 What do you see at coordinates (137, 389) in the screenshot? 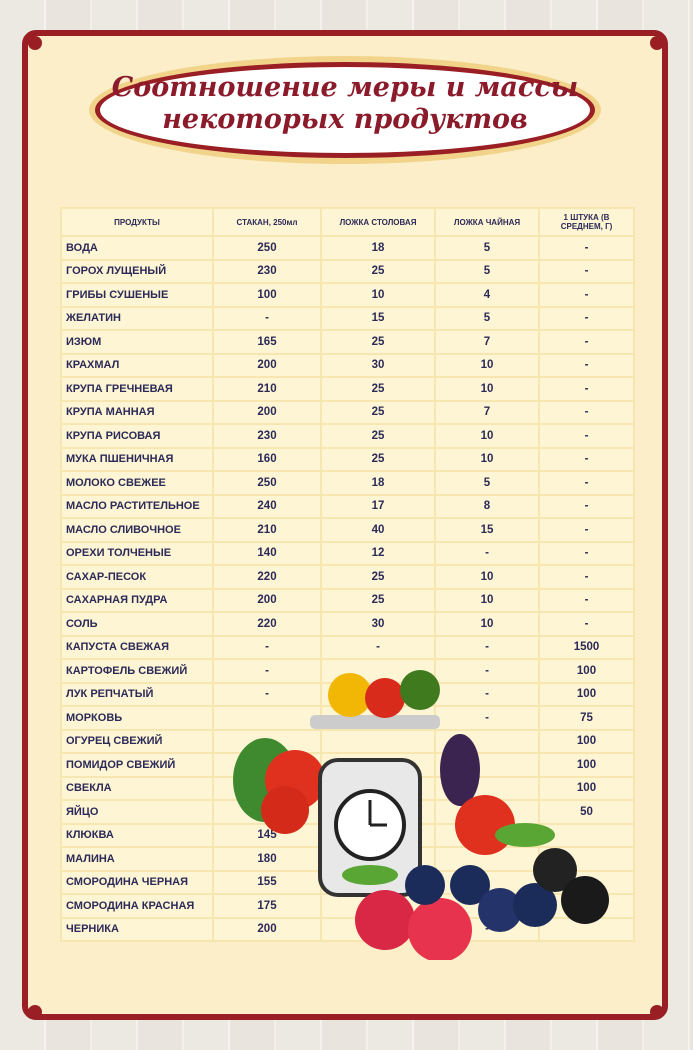
I see `cell: КРУПА ГРЕЧНЕВАЯ` at bounding box center [137, 389].